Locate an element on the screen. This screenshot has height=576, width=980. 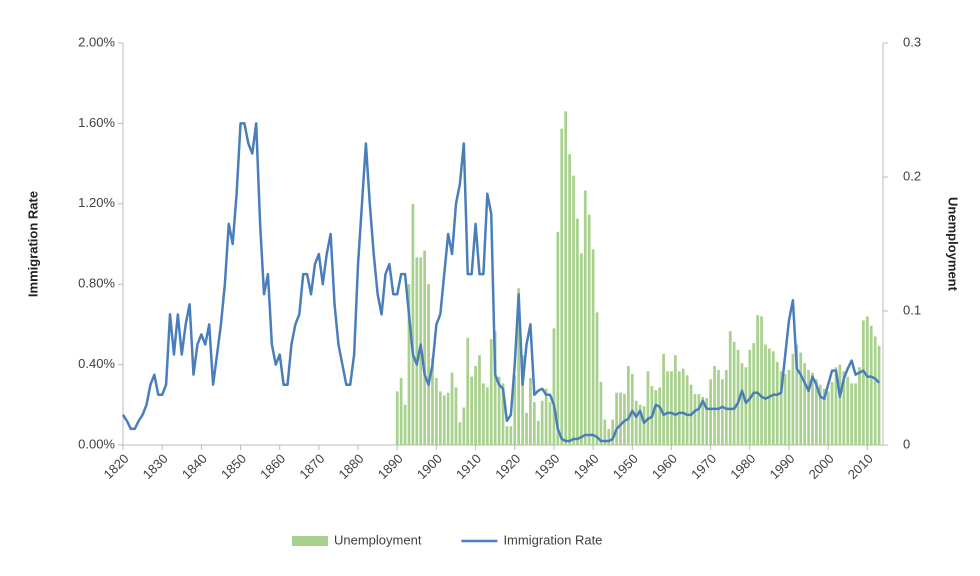
x-tick-label: 1830 is located at coordinates (155, 466).